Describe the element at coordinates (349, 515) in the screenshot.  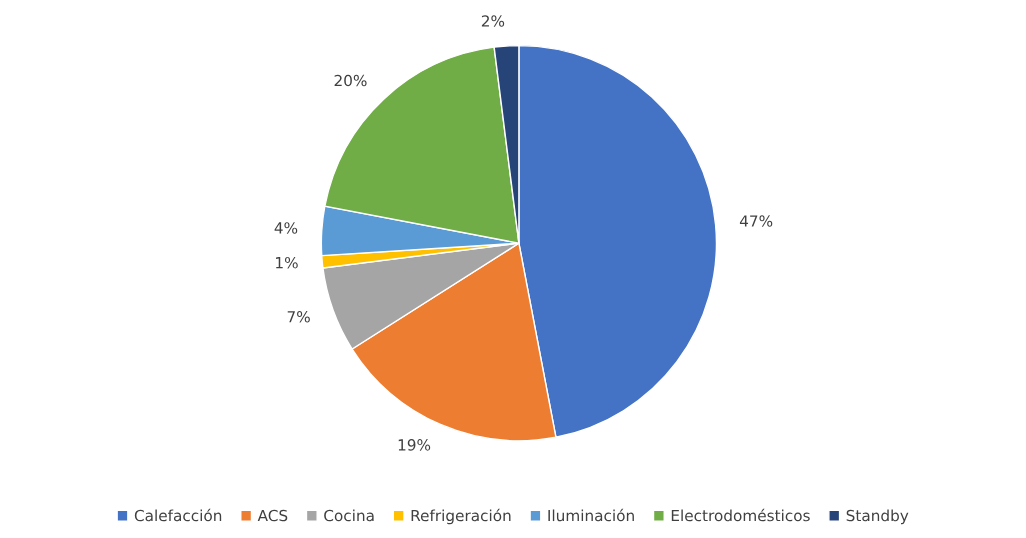
I see `legend-label: Cocina` at that location.